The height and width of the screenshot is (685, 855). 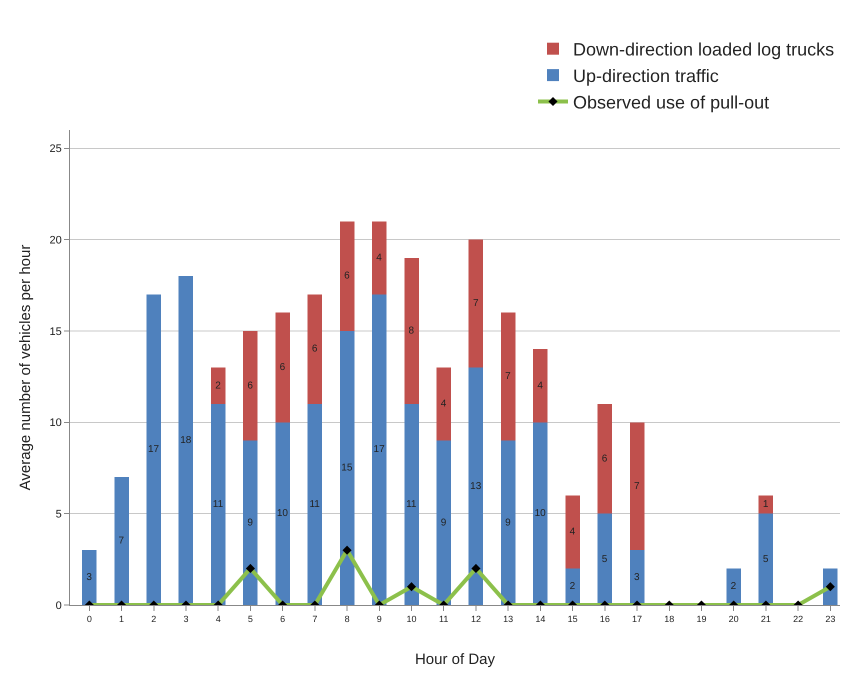 I want to click on data-label: 1, so click(x=765, y=504).